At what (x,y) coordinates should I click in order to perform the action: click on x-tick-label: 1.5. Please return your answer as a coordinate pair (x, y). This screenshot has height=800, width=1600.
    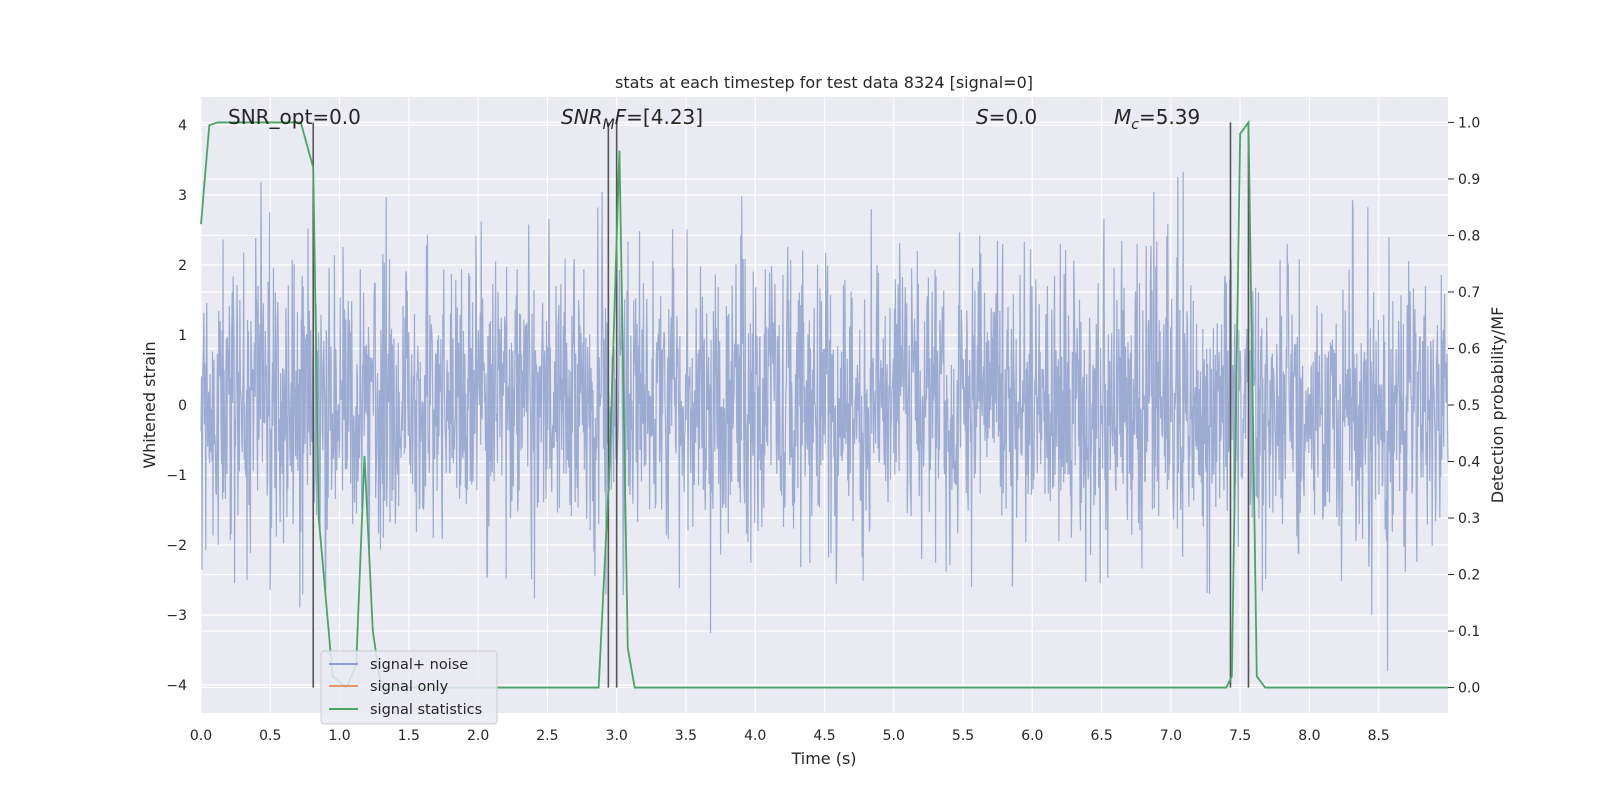
    Looking at the image, I should click on (409, 736).